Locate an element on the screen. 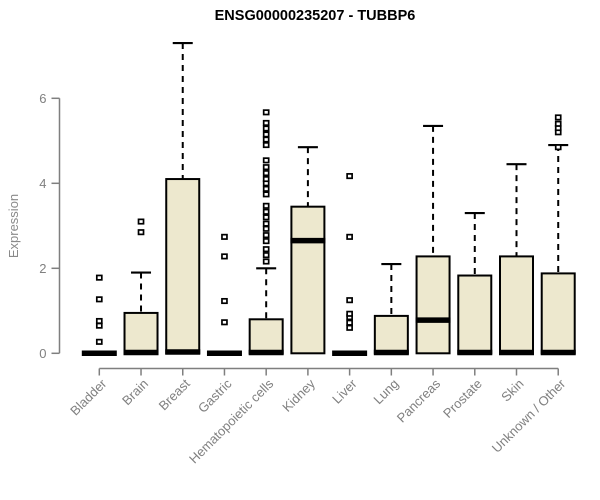 The image size is (600, 500). y-tick-label: 4 is located at coordinates (42, 183).